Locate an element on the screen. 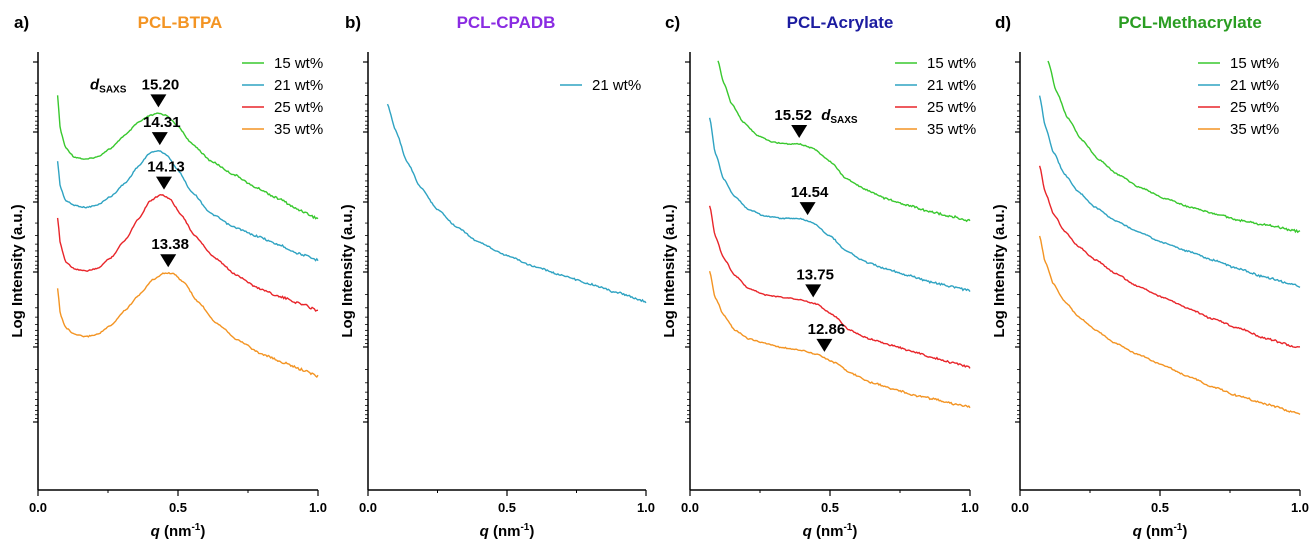  panel-title: PCL-Acrylate is located at coordinates (840, 22).